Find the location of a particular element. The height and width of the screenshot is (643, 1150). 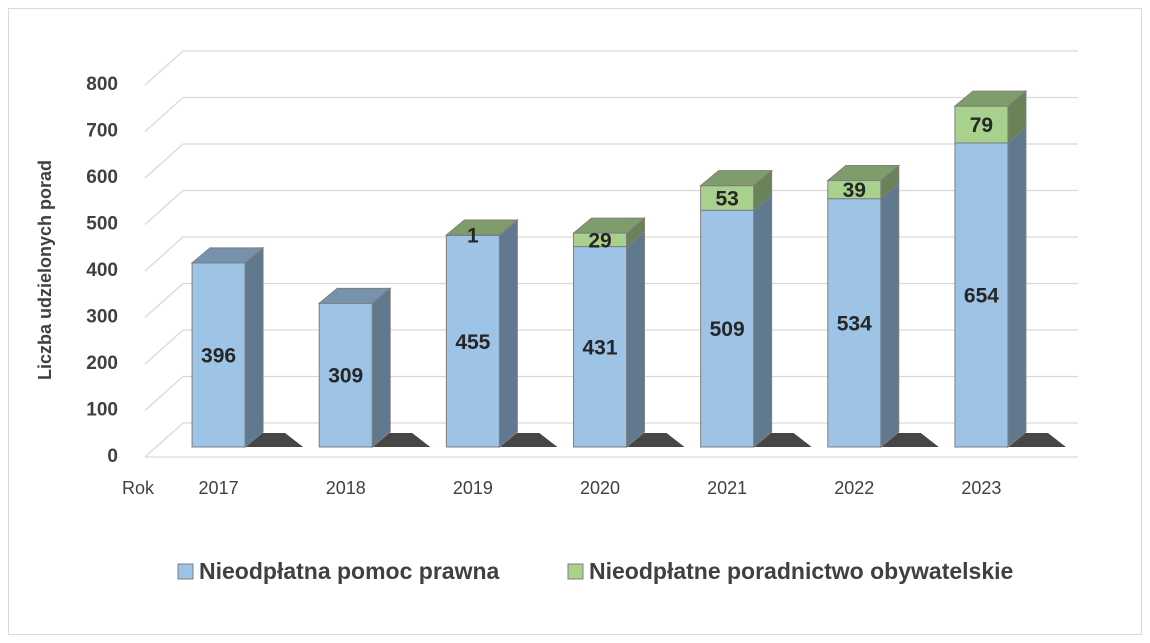

value-label: 455 is located at coordinates (472, 342).